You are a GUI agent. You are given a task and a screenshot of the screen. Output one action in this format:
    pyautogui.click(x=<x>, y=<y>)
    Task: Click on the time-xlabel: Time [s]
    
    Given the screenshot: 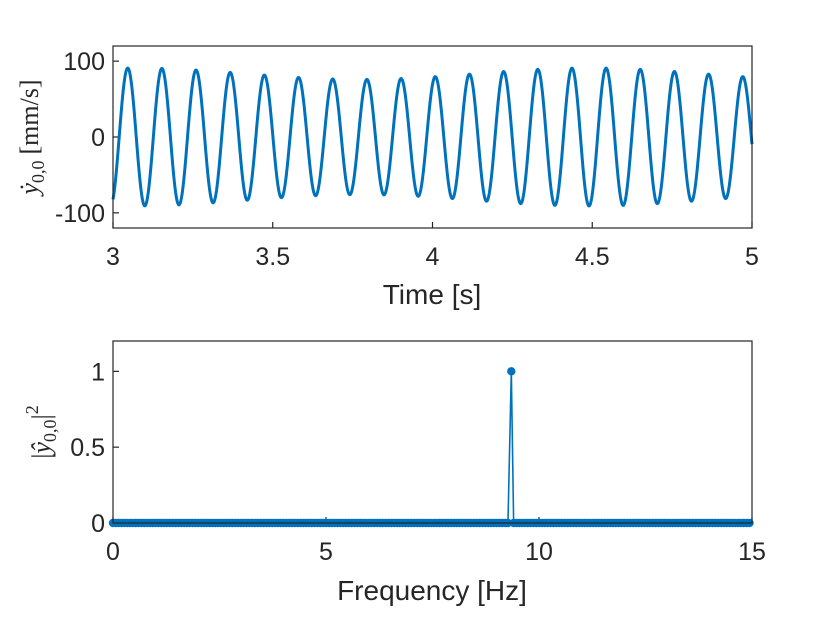 What is the action you would take?
    pyautogui.click(x=432, y=294)
    